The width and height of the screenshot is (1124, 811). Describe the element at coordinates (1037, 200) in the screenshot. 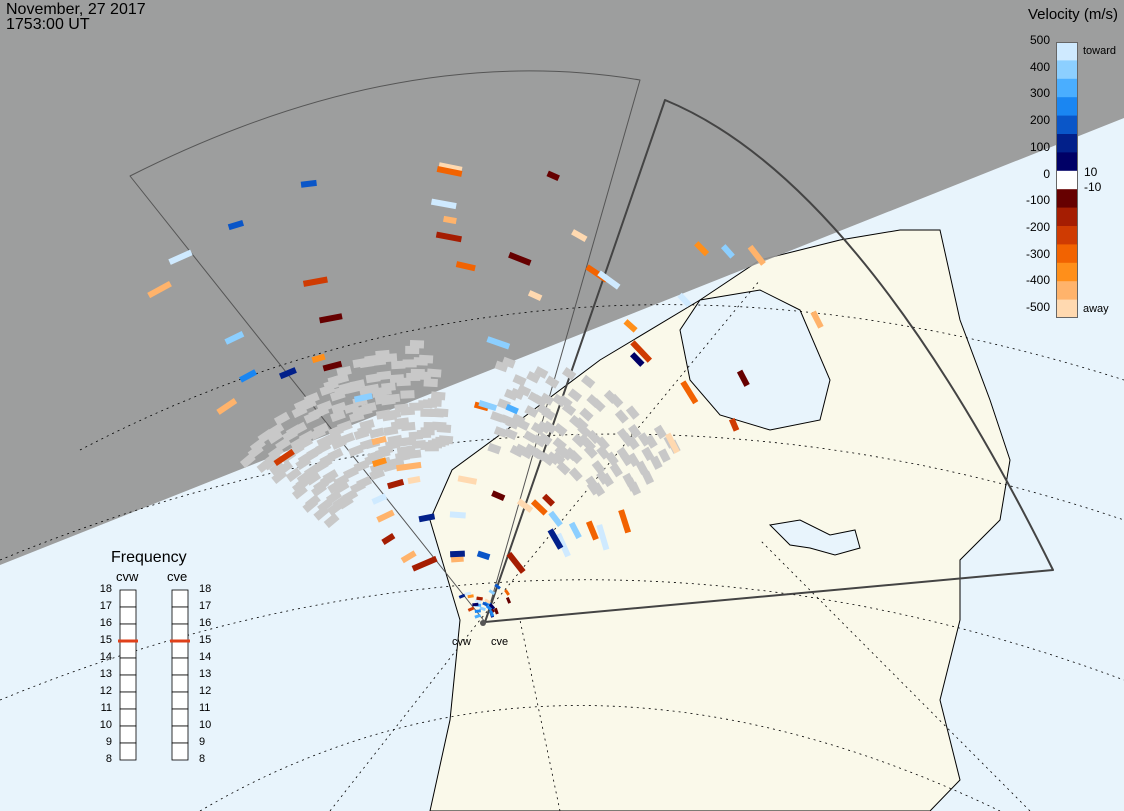

I see `velocity-tick-label: -100` at that location.